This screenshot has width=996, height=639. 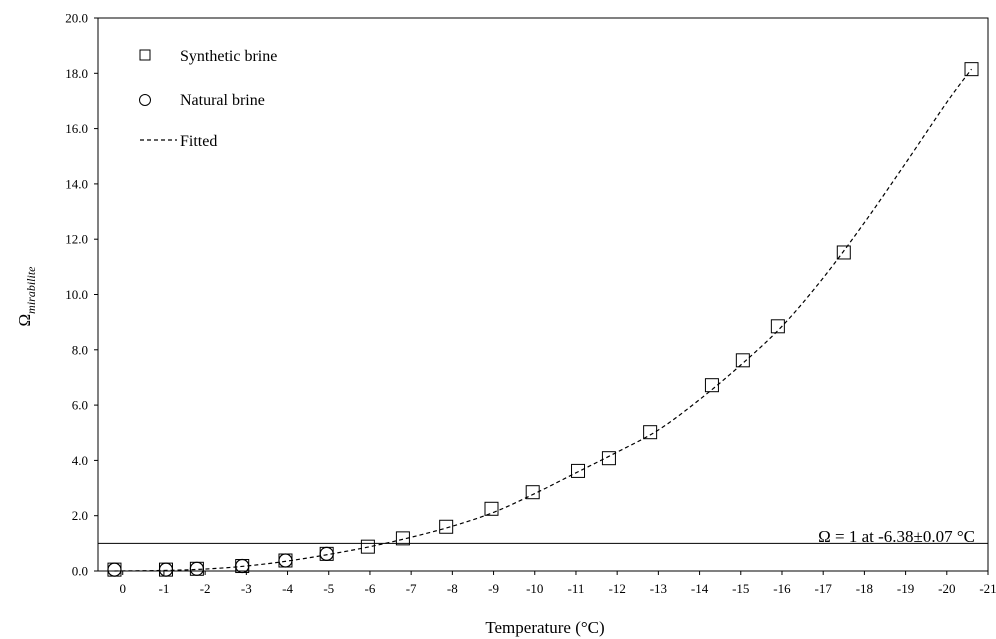 What do you see at coordinates (946, 588) in the screenshot?
I see `x-tick-label: -20` at bounding box center [946, 588].